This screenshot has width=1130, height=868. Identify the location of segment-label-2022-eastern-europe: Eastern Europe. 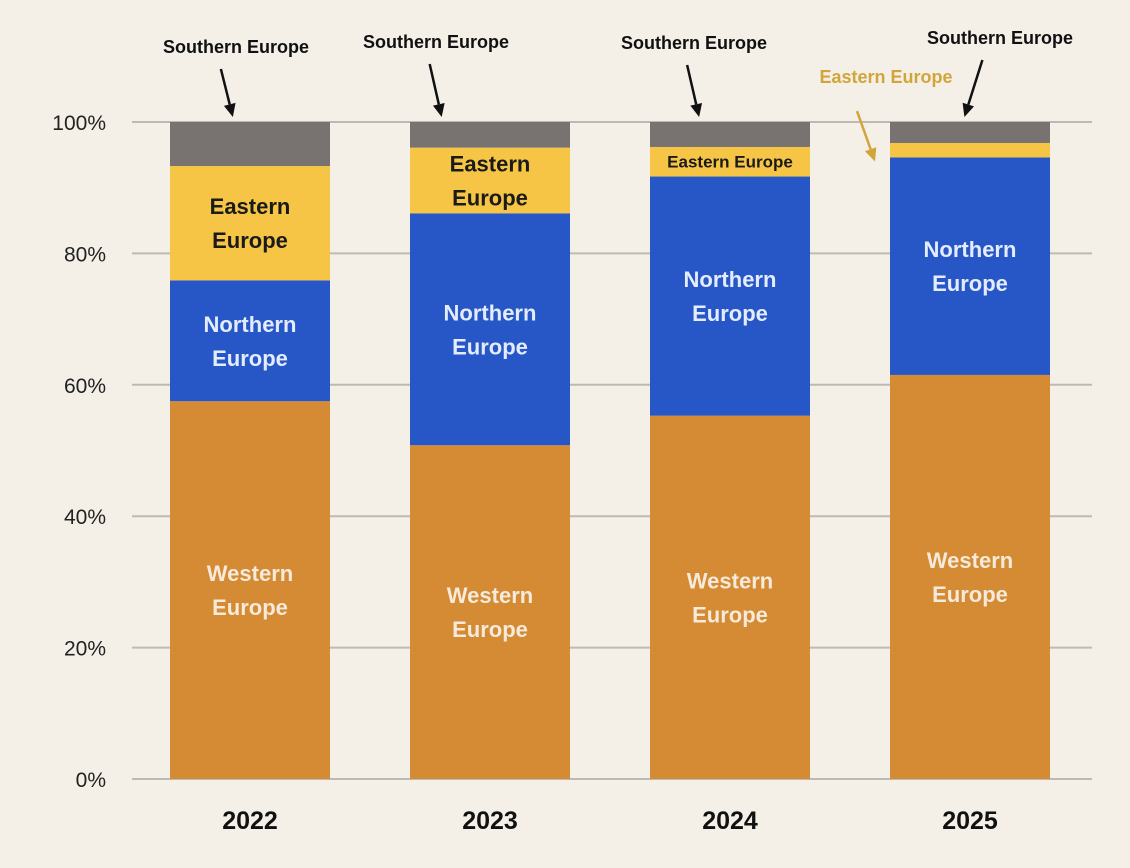
(250, 223).